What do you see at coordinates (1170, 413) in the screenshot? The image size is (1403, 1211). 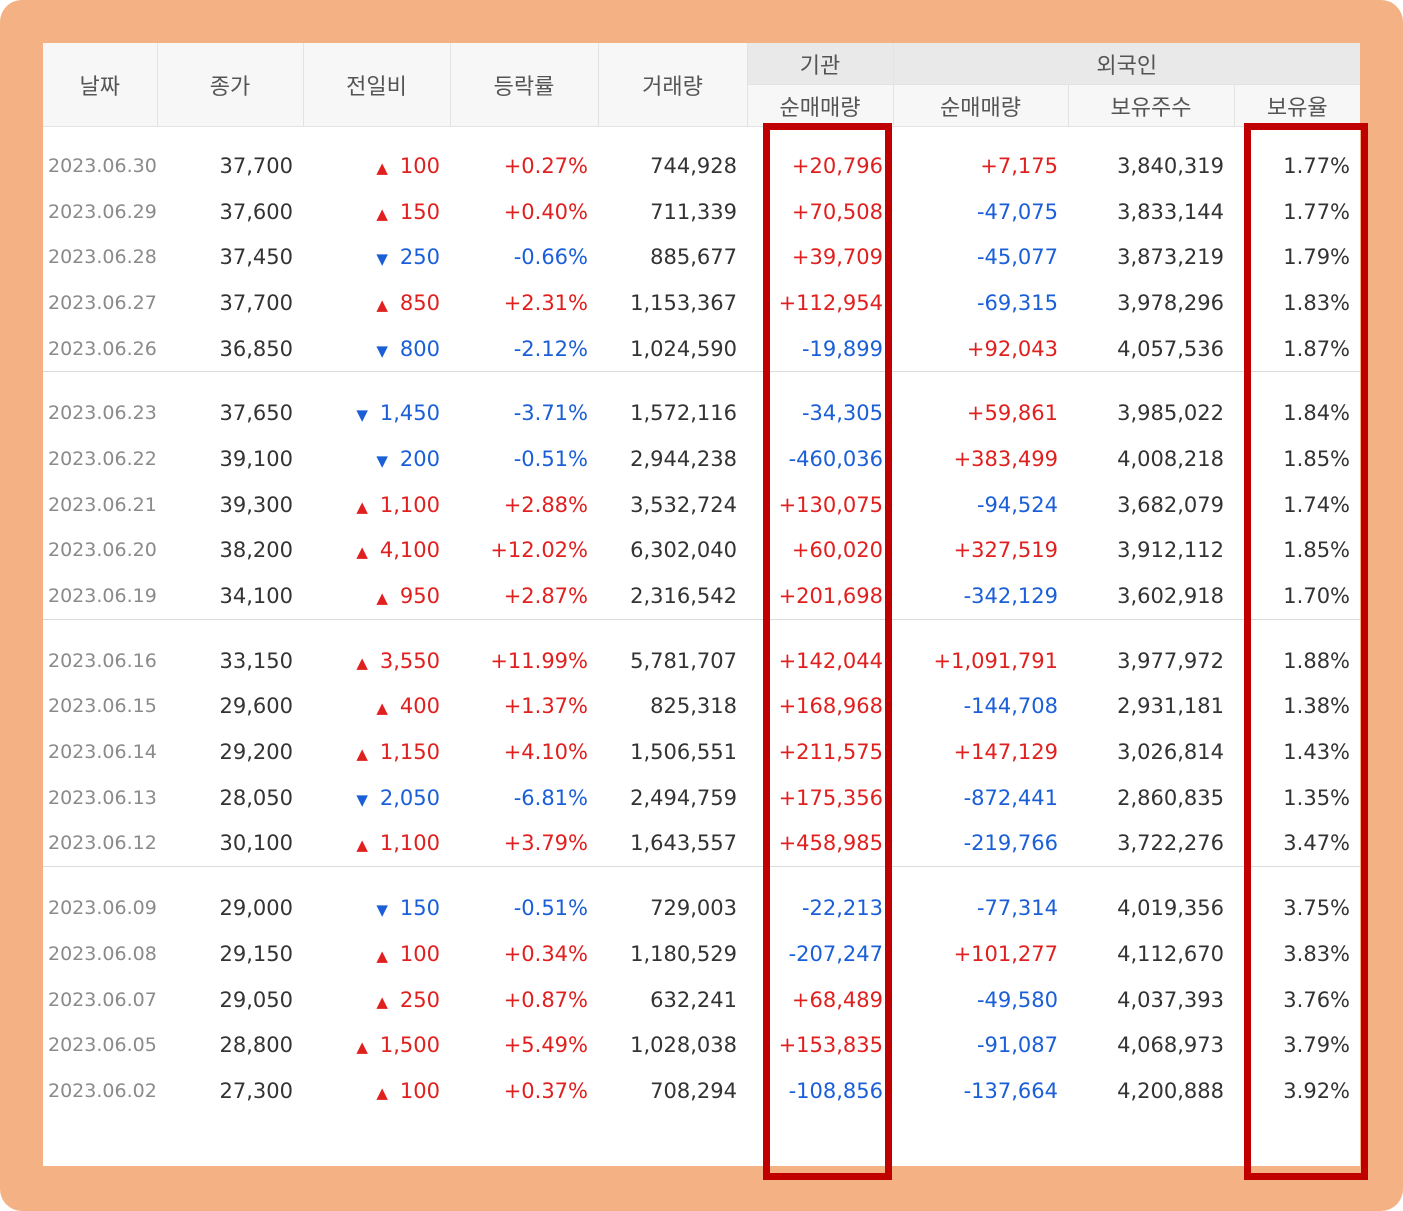 I see `foreign-shares-cell: 3,985,022` at bounding box center [1170, 413].